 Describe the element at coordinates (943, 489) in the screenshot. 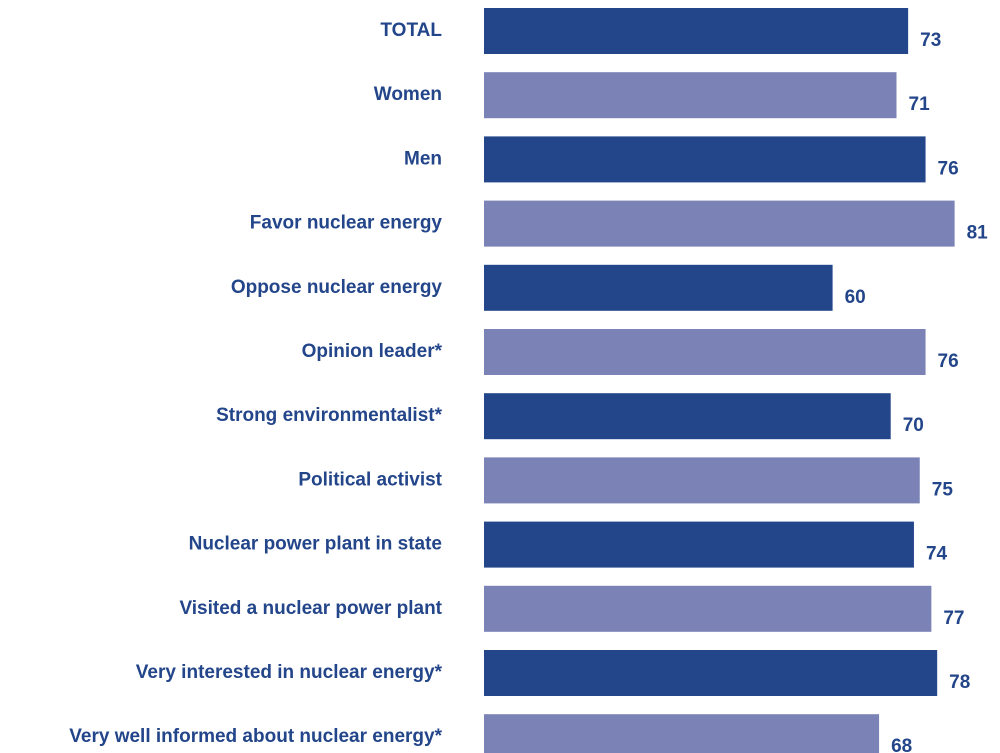

I see `value-label: 75` at that location.